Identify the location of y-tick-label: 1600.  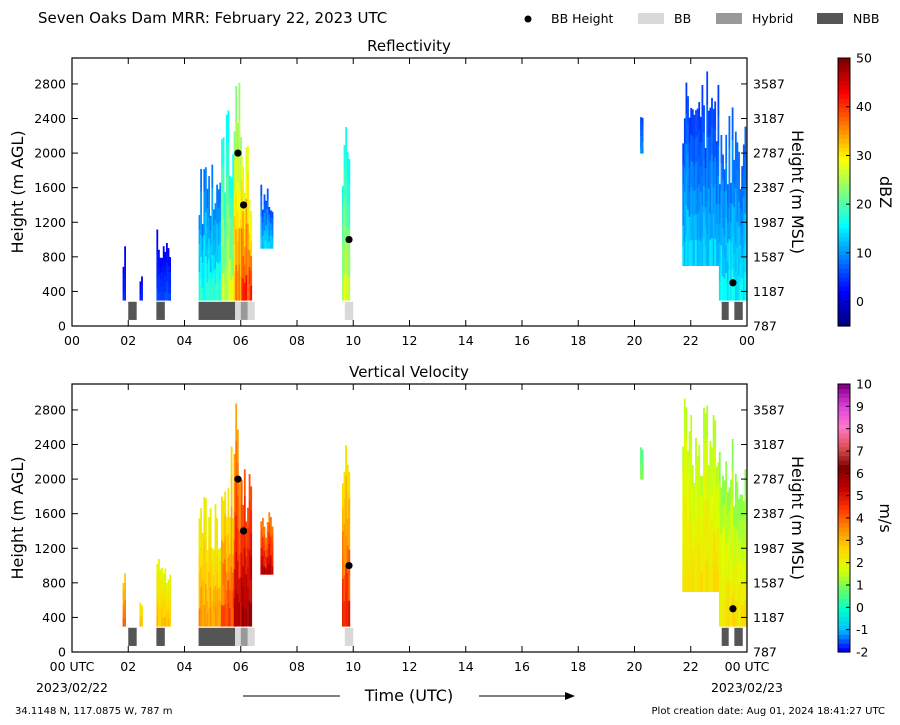
(50, 513).